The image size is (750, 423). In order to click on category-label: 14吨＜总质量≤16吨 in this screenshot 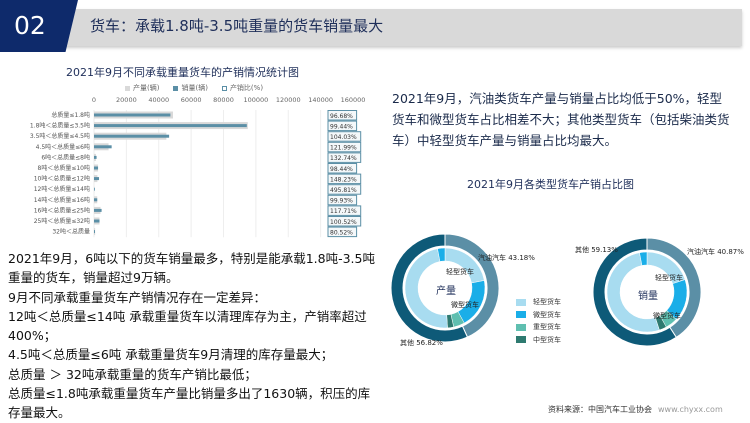, I will do `click(62, 200)`.